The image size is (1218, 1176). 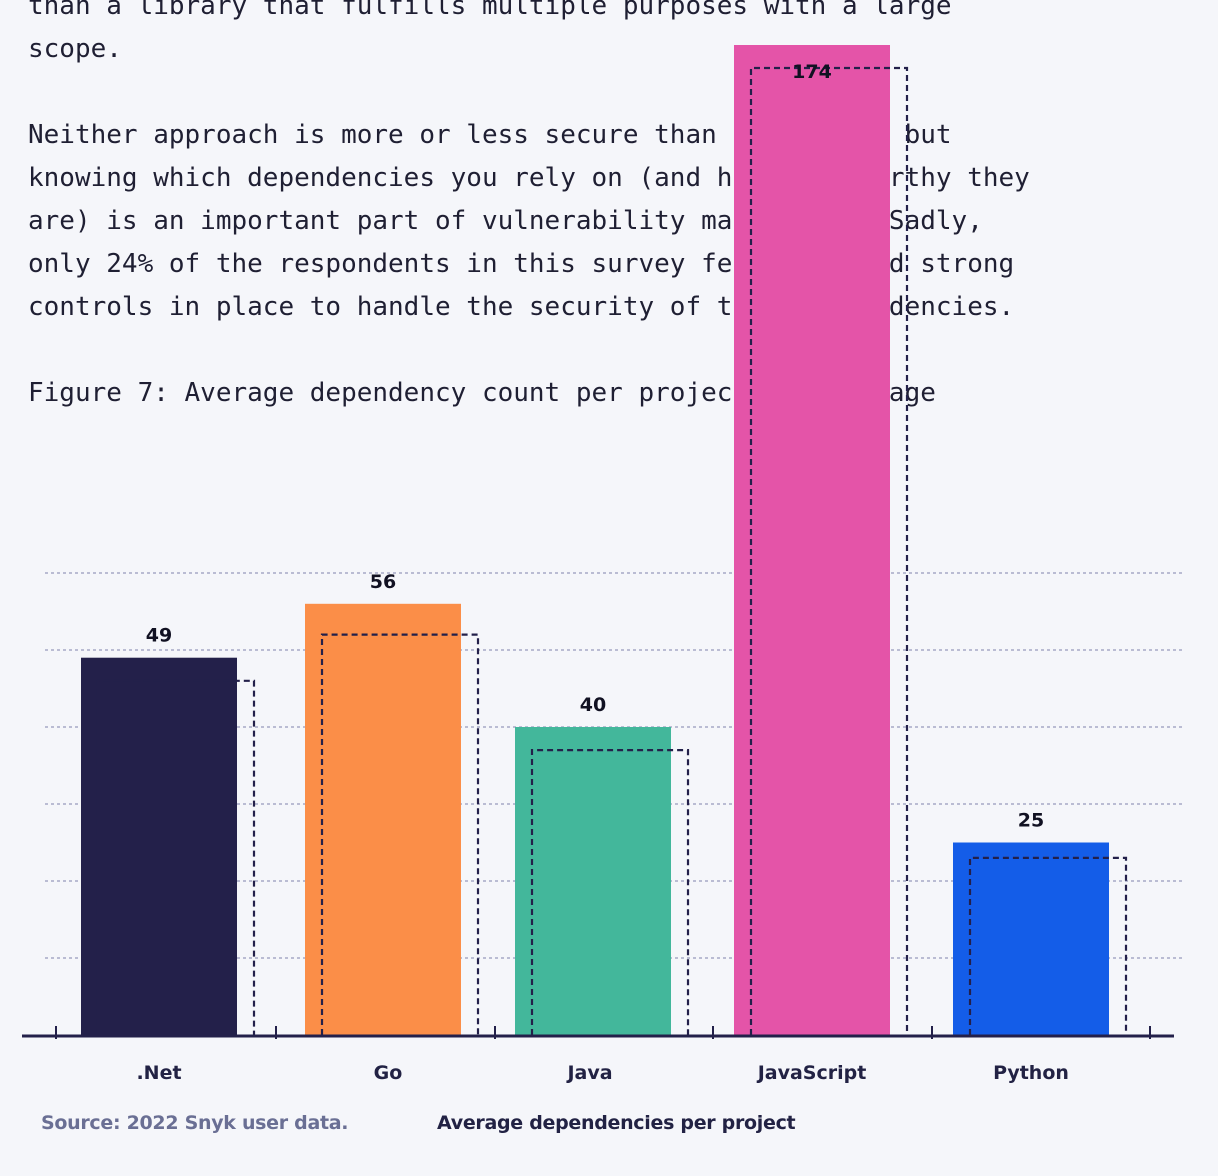 I want to click on data-label: 25, so click(x=1031, y=821).